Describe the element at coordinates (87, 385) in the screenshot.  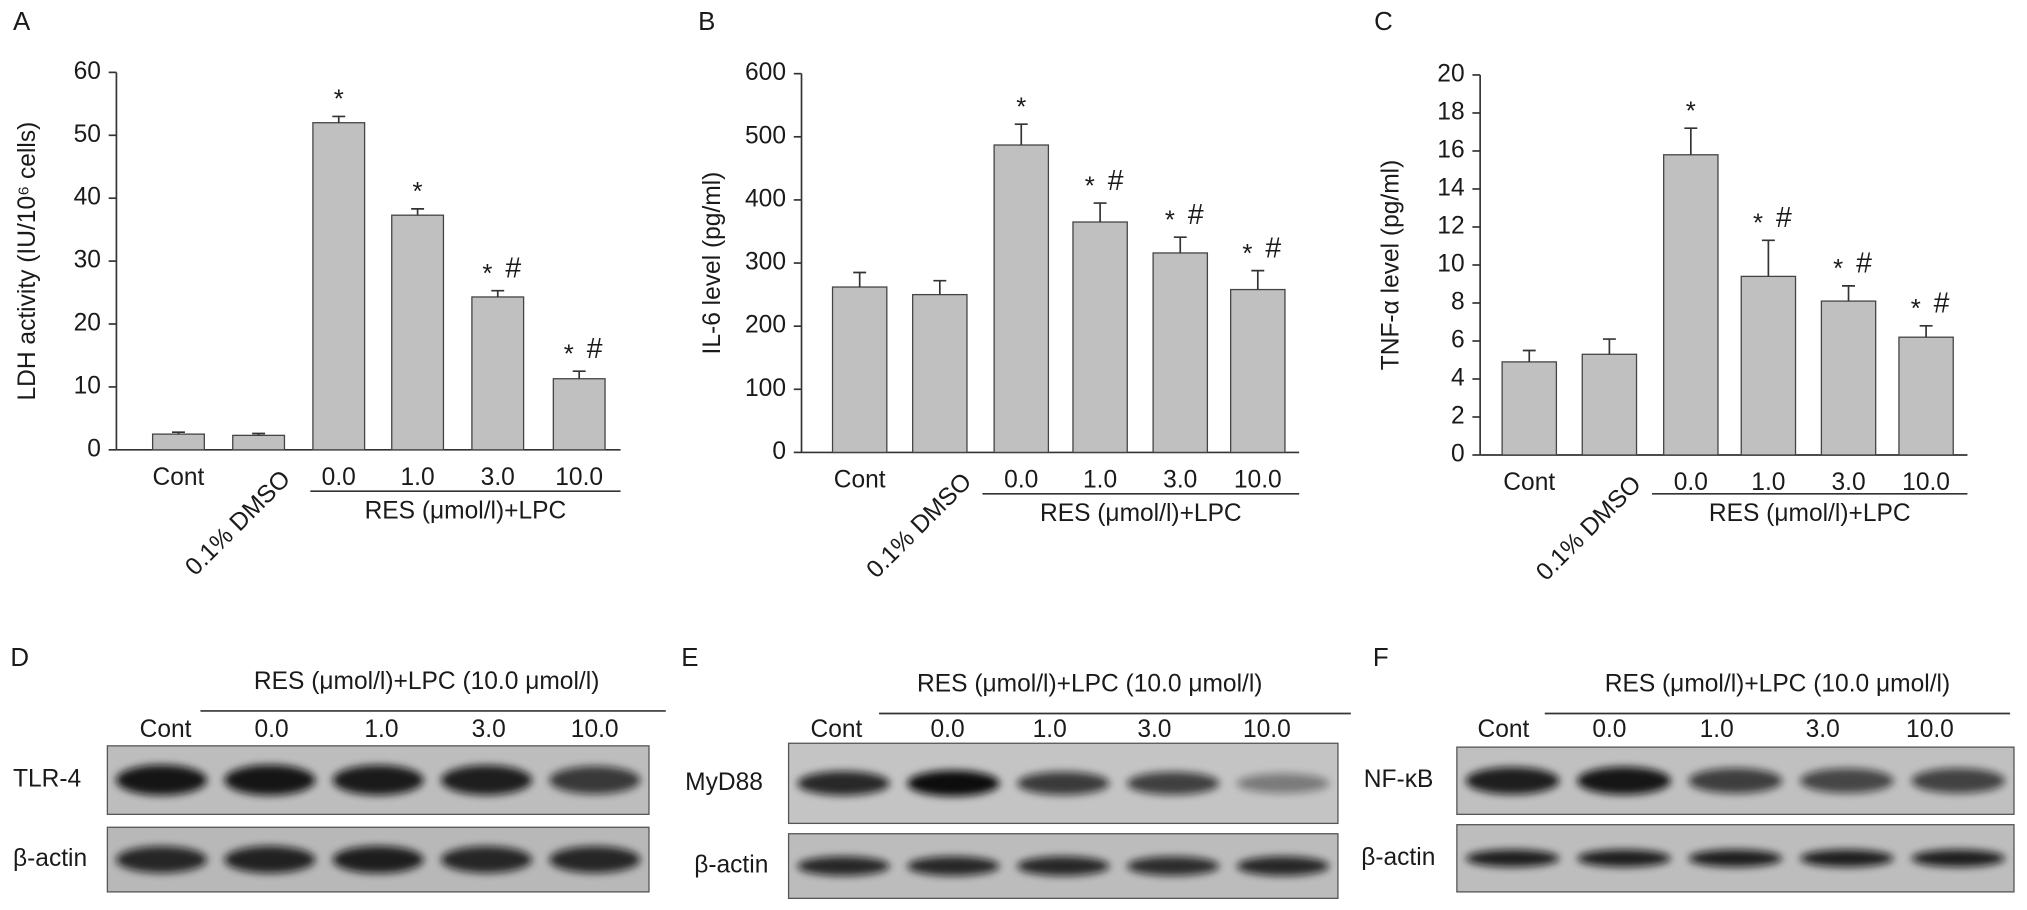
I see `y-tick-label: 10` at that location.